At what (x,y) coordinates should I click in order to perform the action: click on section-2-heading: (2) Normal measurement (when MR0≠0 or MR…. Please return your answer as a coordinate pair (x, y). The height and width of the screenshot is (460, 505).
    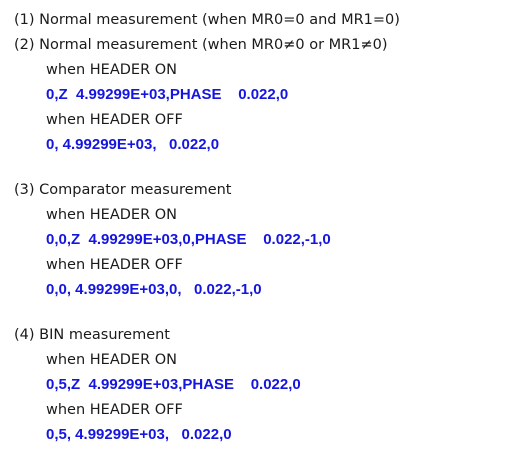
    Looking at the image, I should click on (201, 45).